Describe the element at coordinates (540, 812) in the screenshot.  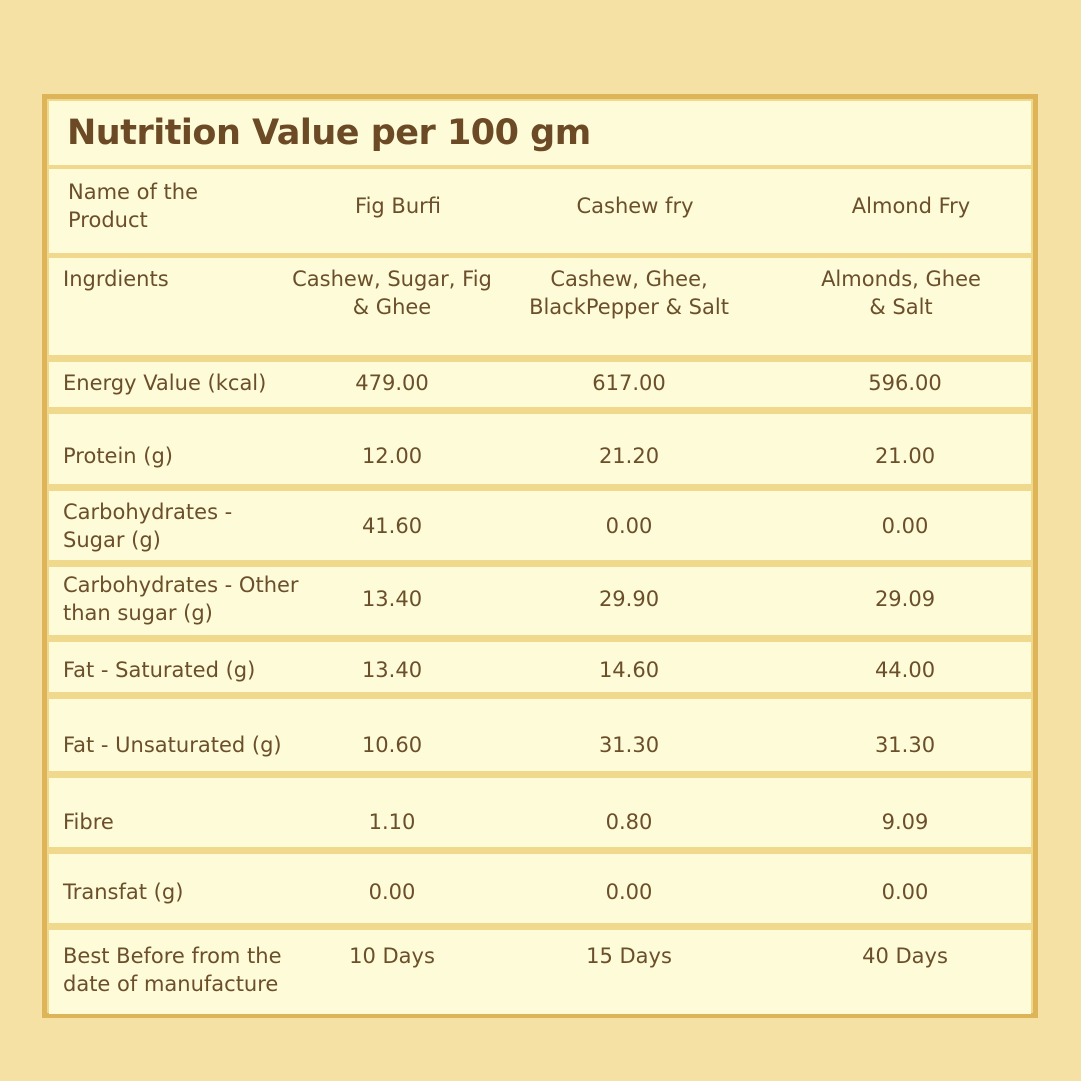
I see `table-row: Fibre 1.10 0.80 9.09` at that location.